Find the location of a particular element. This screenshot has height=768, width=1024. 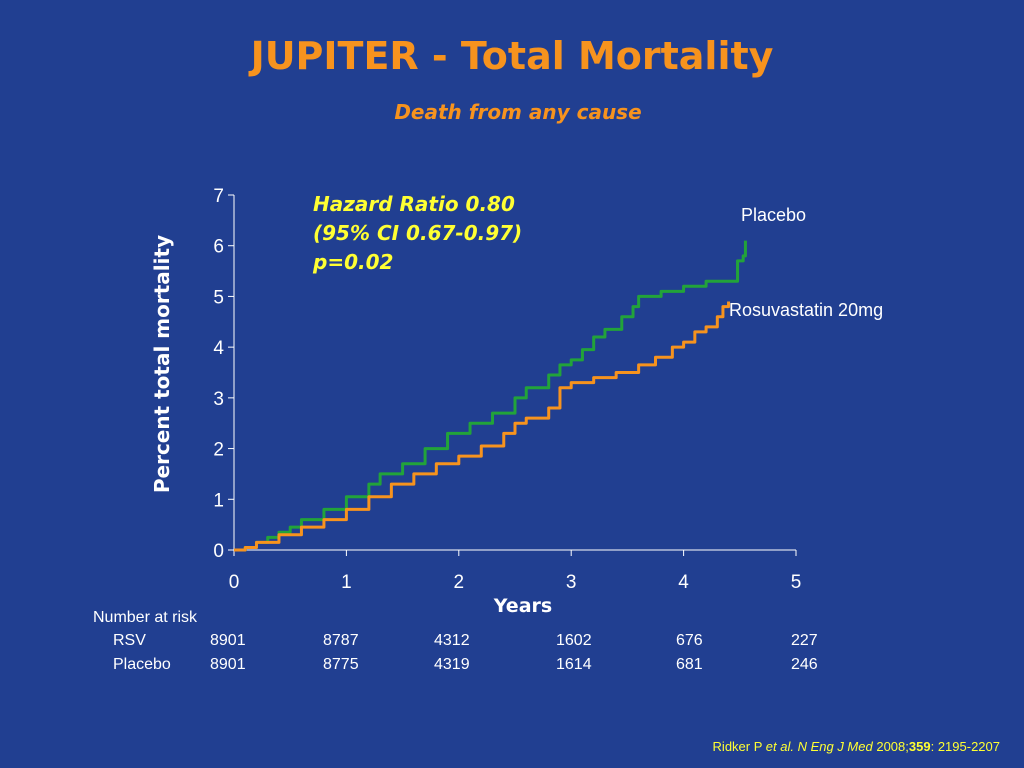

citation-volume: 359 is located at coordinates (919, 746).